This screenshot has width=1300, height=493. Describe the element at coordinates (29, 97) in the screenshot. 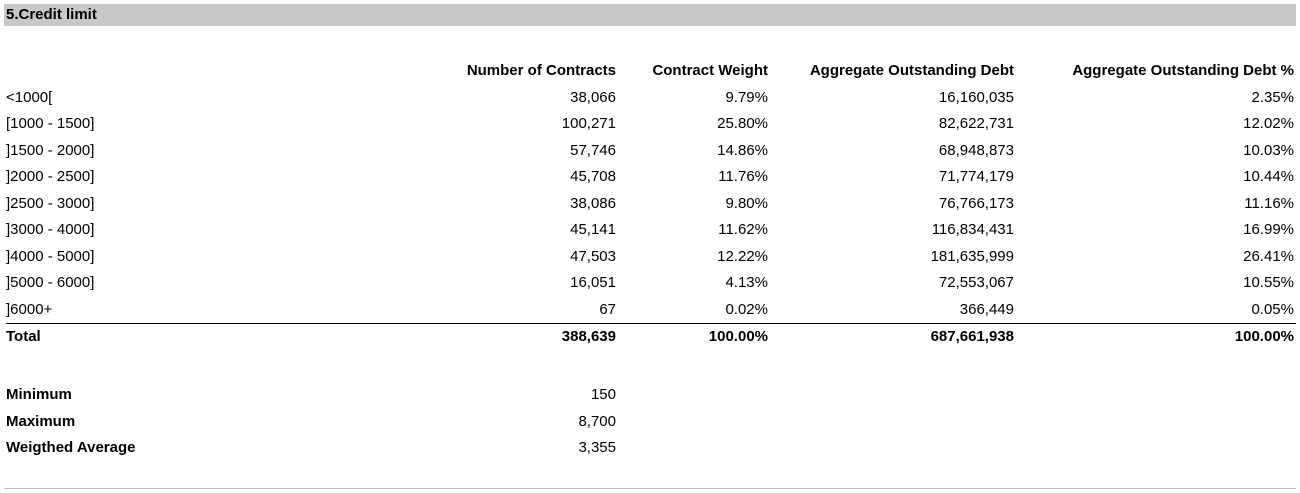

I see `cell-range-label: <1000[` at that location.